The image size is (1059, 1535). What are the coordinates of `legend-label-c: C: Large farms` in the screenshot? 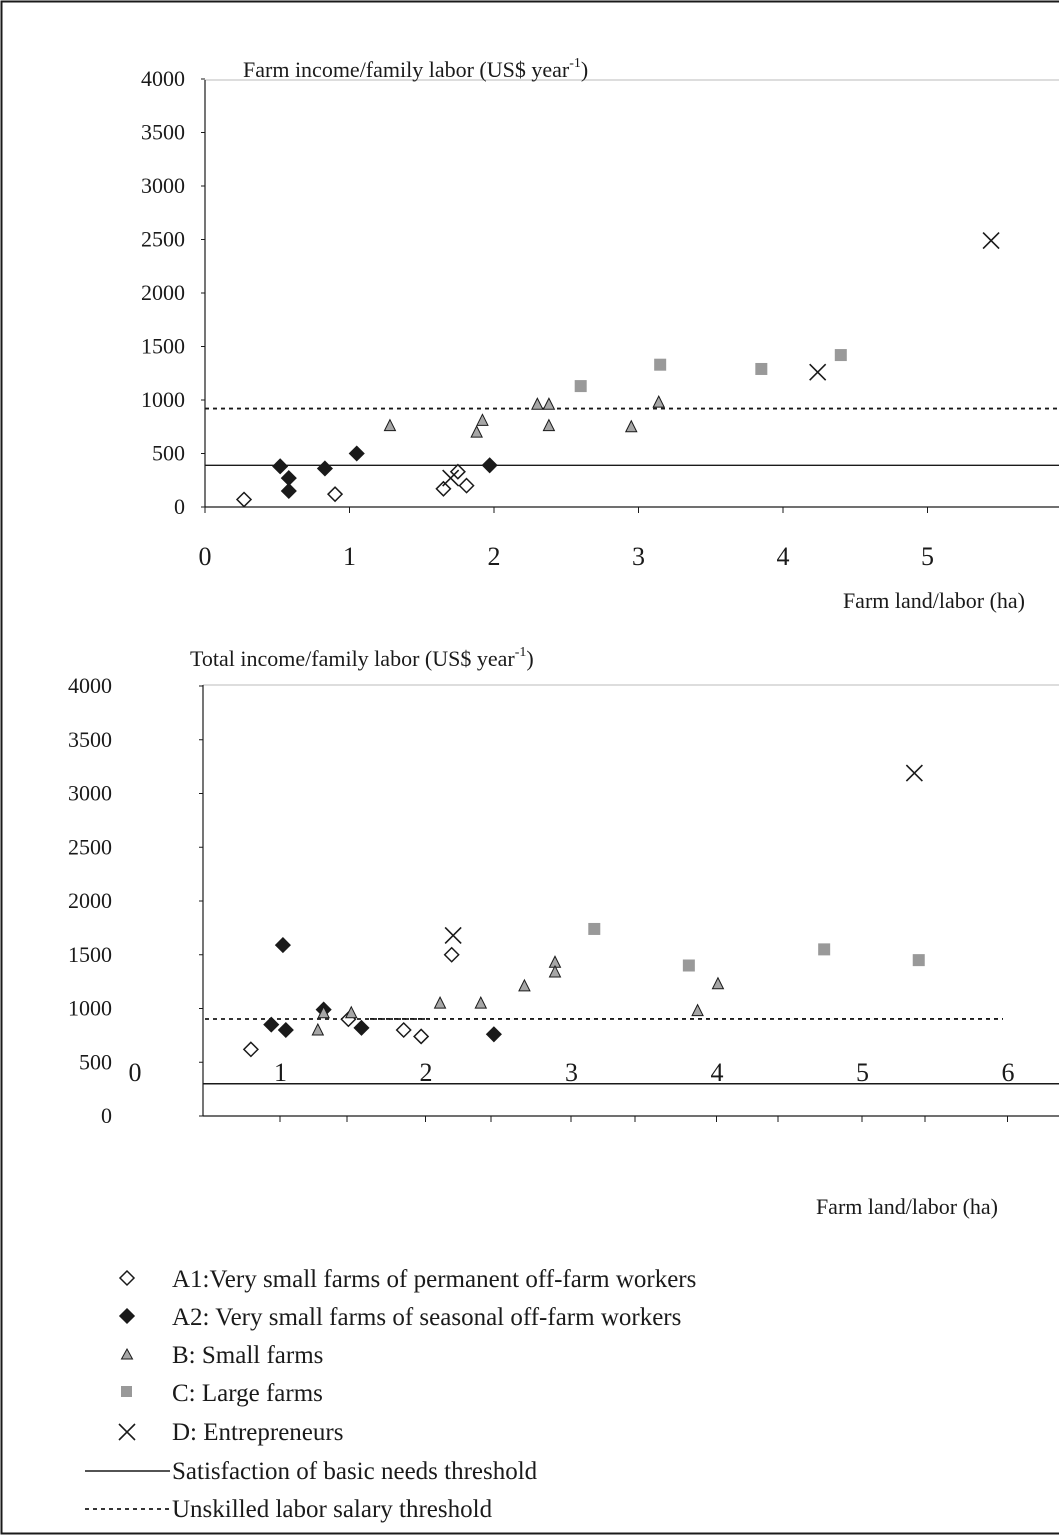 It's located at (247, 1393).